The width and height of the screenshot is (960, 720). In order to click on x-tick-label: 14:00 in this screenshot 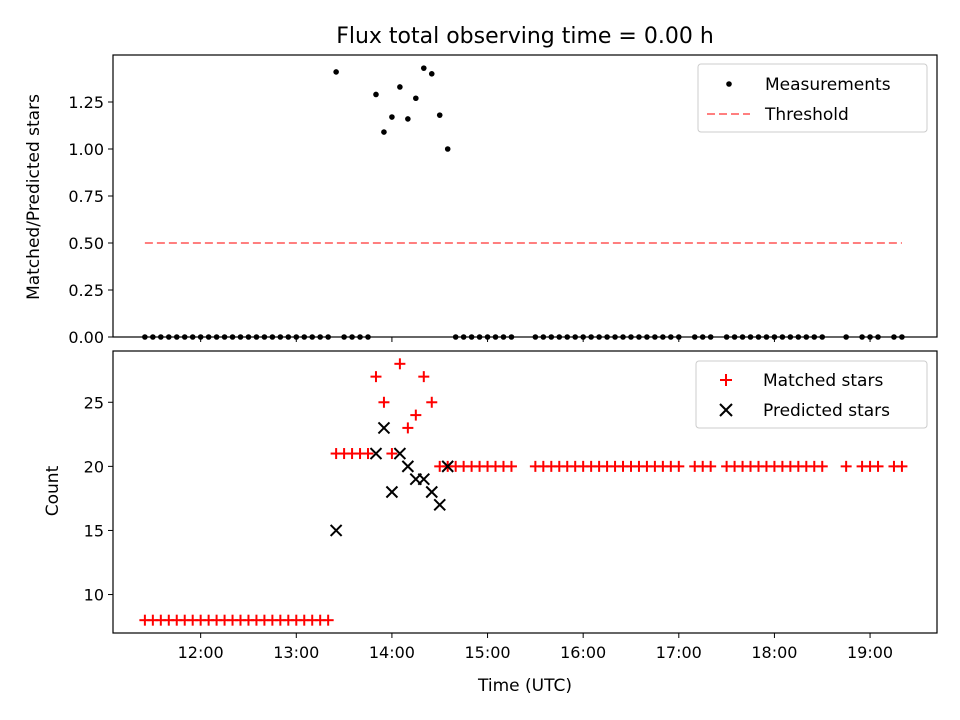, I will do `click(392, 652)`.